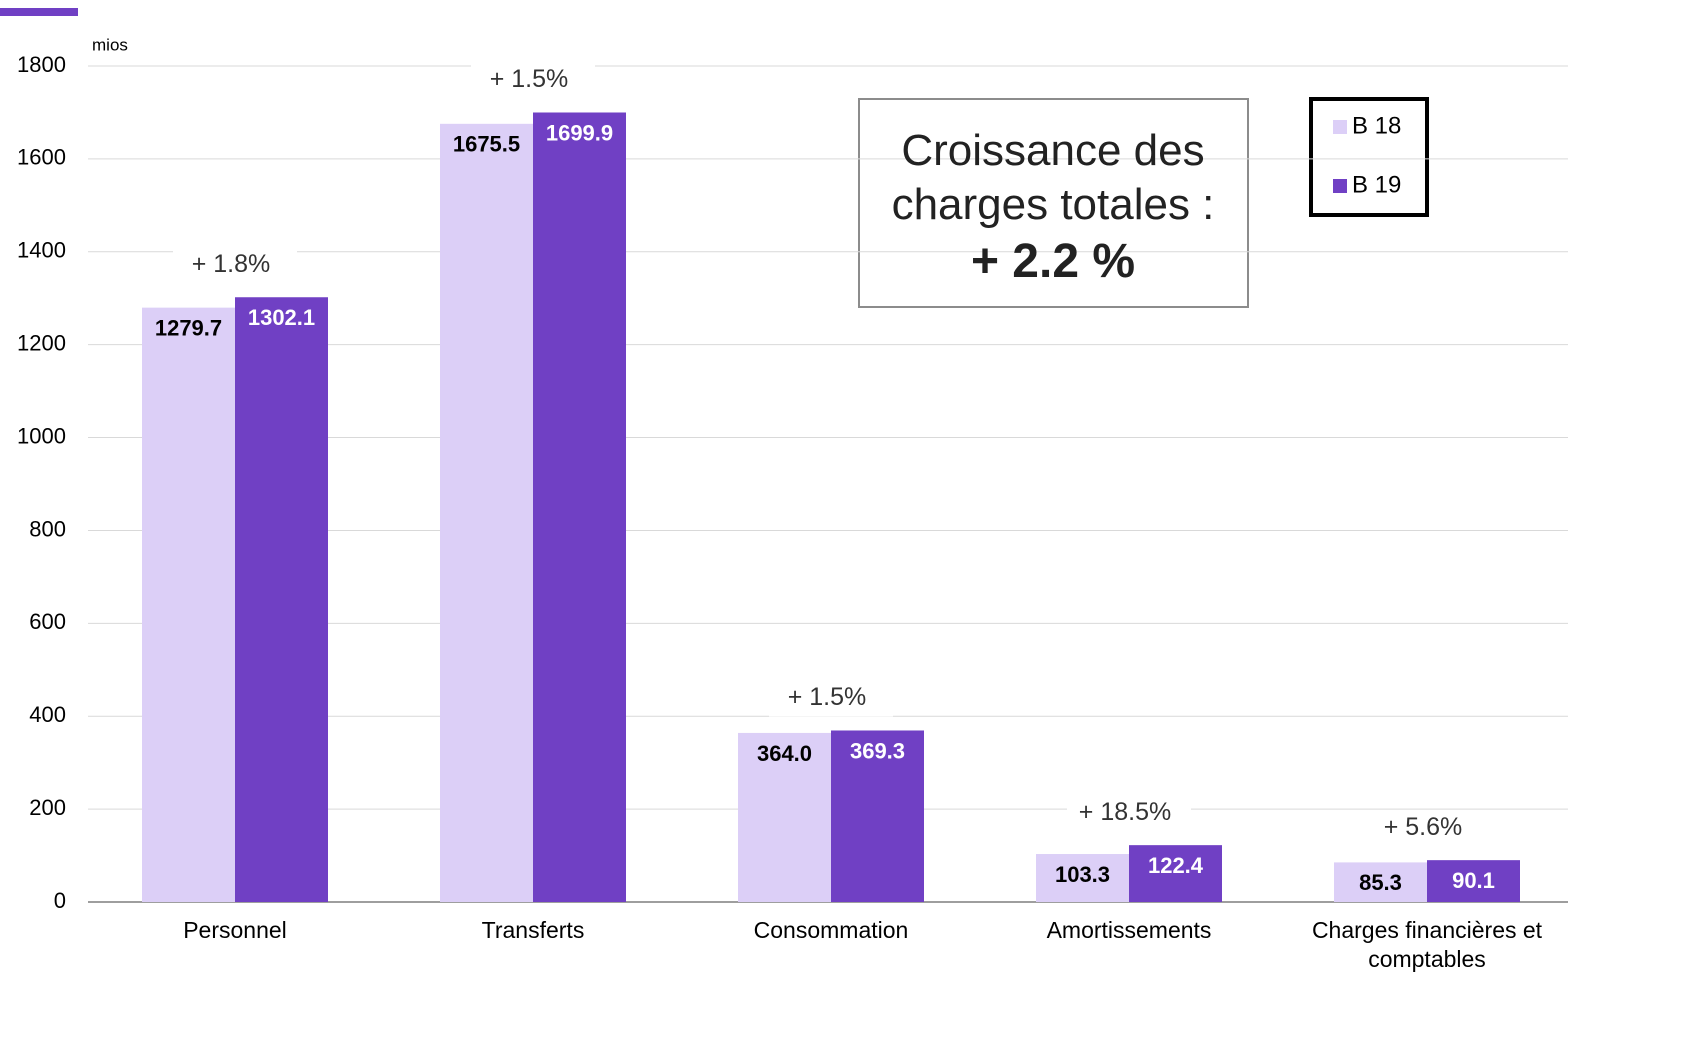  Describe the element at coordinates (1376, 125) in the screenshot. I see `legend-label: B 18` at that location.